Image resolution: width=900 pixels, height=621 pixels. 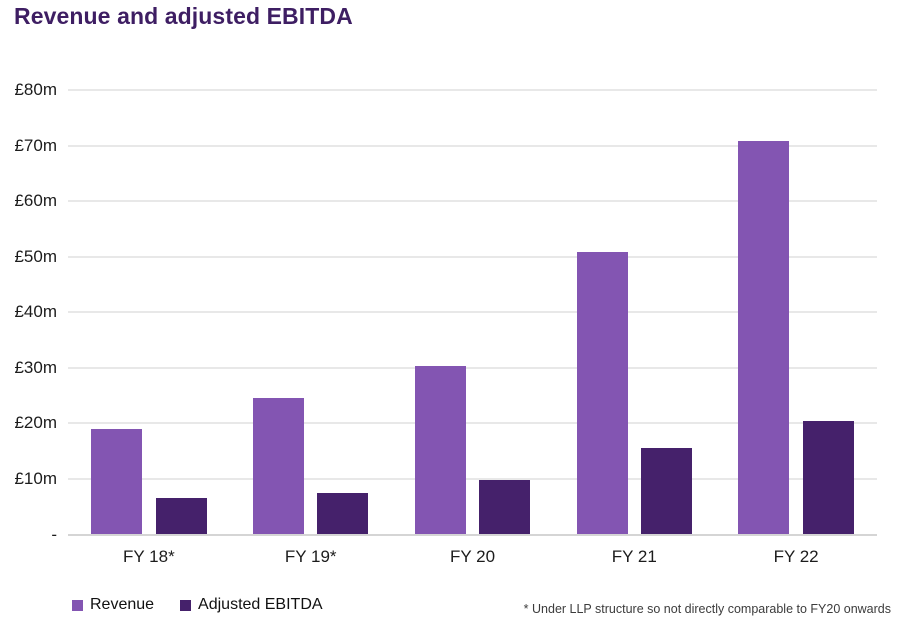 I want to click on legend-item-ebitda: Adjusted EBITDA, so click(x=251, y=605).